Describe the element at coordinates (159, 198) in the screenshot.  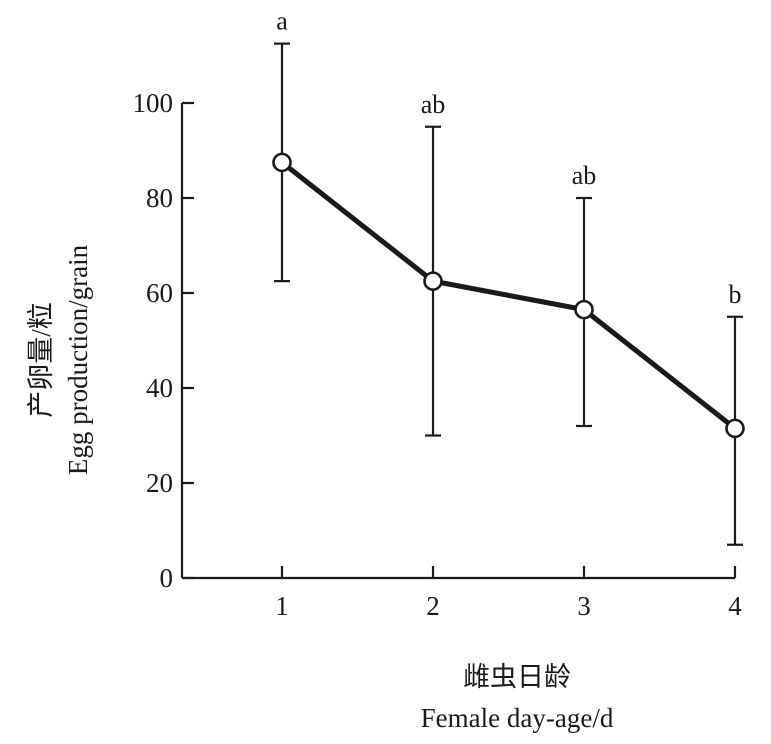
I see `y-tick-label: 80` at that location.